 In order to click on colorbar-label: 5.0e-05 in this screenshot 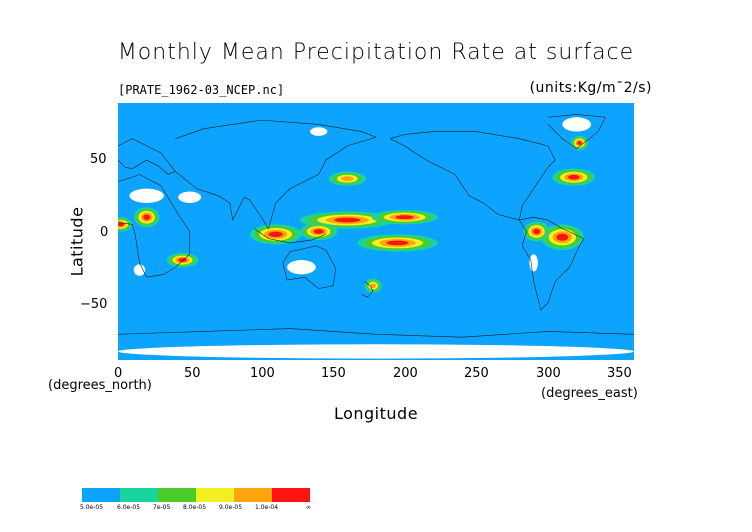, I will do `click(92, 507)`.